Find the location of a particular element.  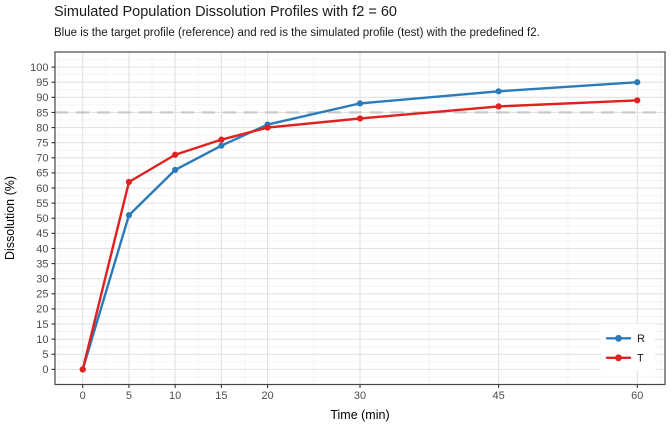

y-tick-label: 40 is located at coordinates (42, 249).